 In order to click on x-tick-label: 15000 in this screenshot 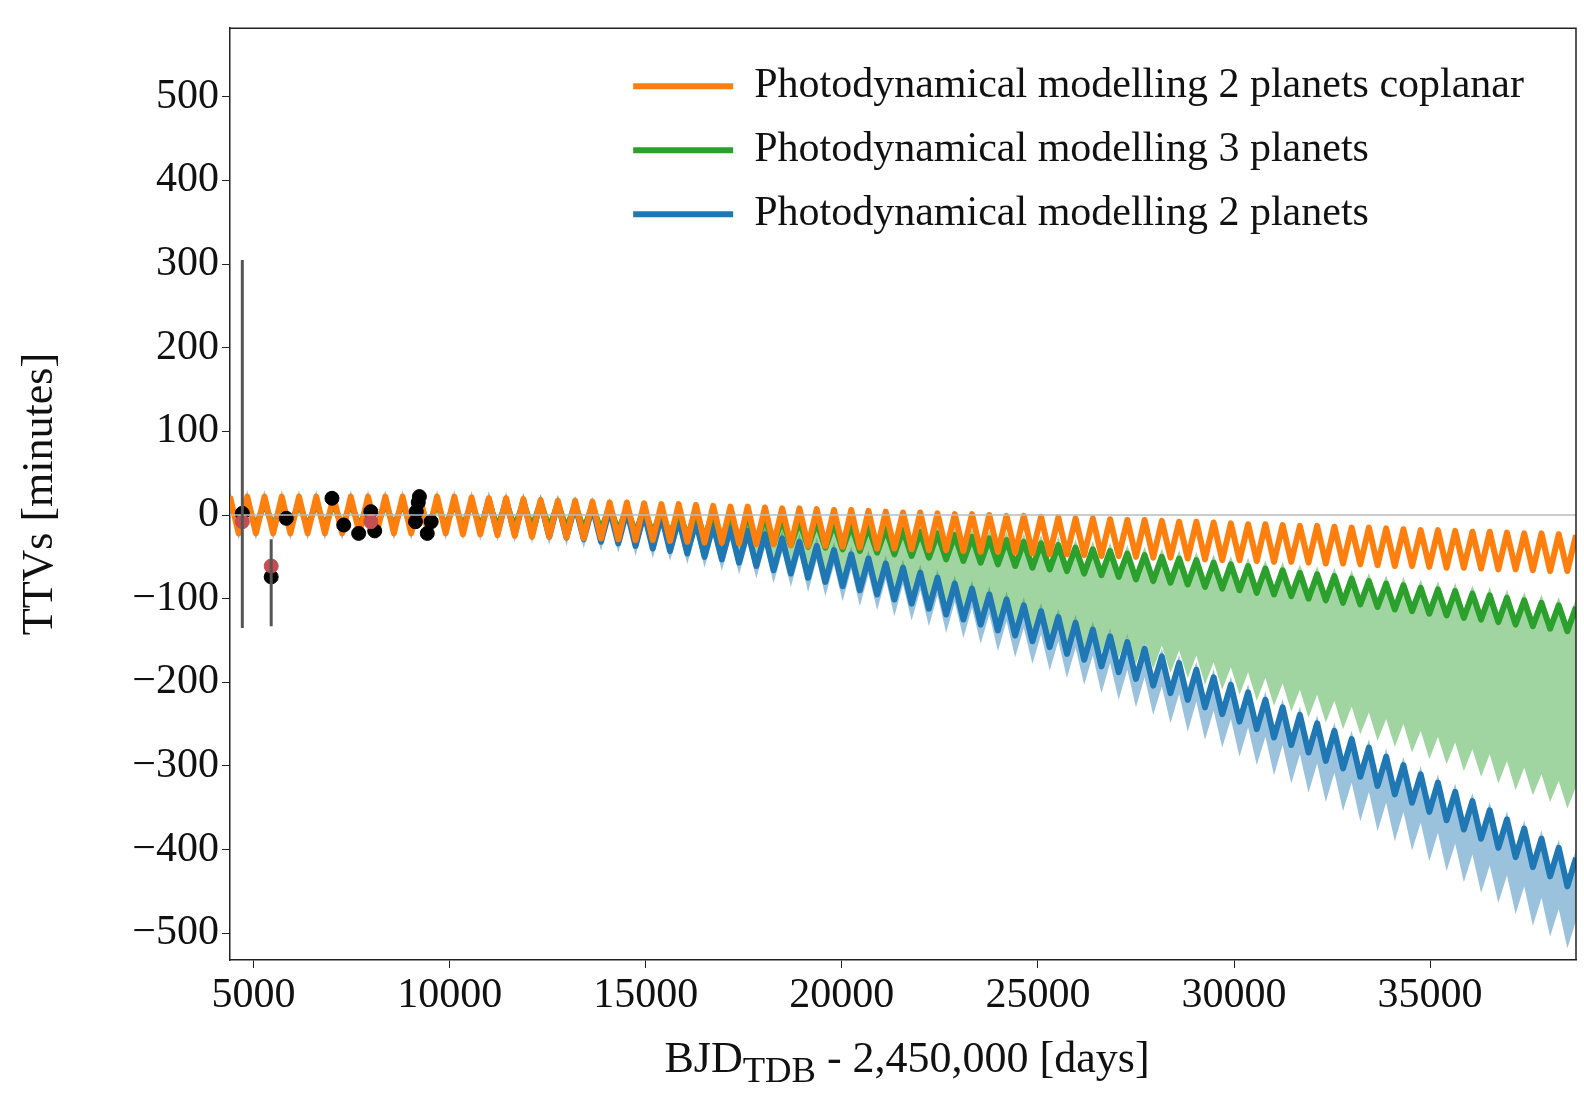, I will do `click(646, 993)`.